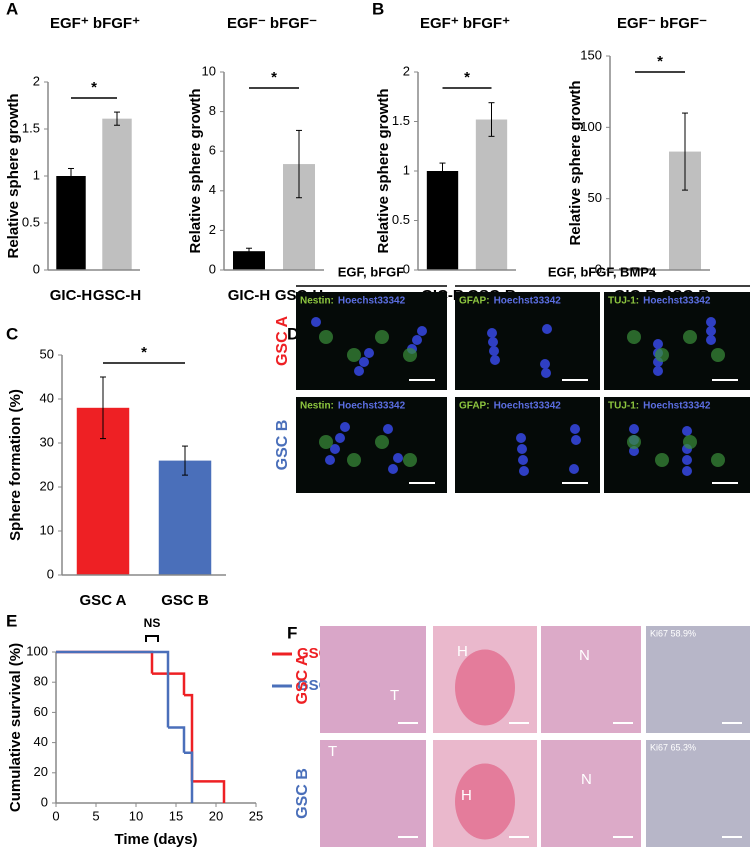 The image size is (752, 852). I want to click on y-tick-label: 8, so click(212, 110).